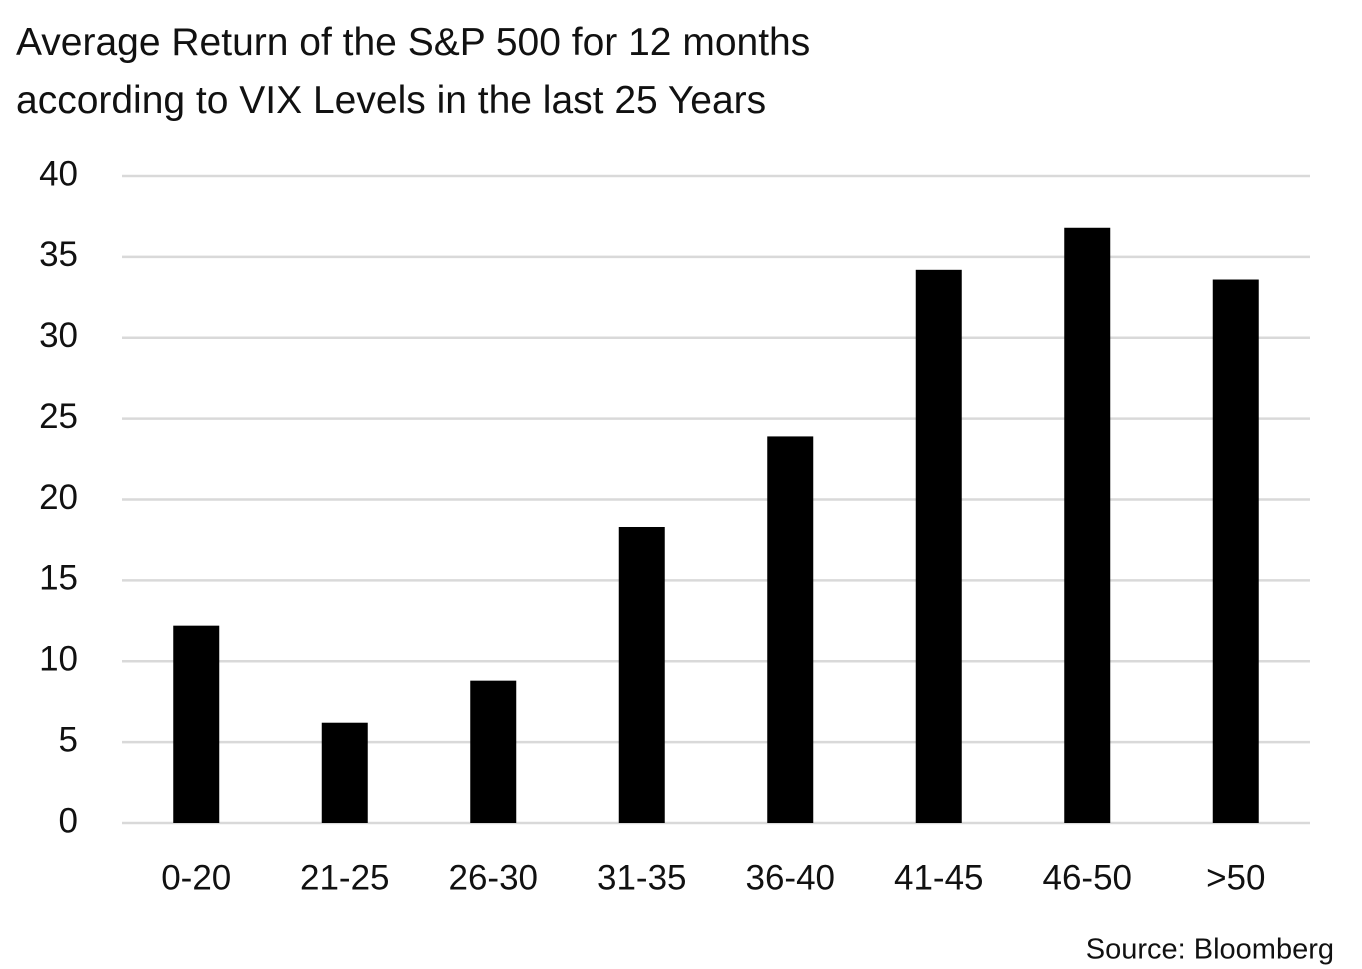 The height and width of the screenshot is (969, 1362). What do you see at coordinates (58, 497) in the screenshot?
I see `y-tick-label: 20` at bounding box center [58, 497].